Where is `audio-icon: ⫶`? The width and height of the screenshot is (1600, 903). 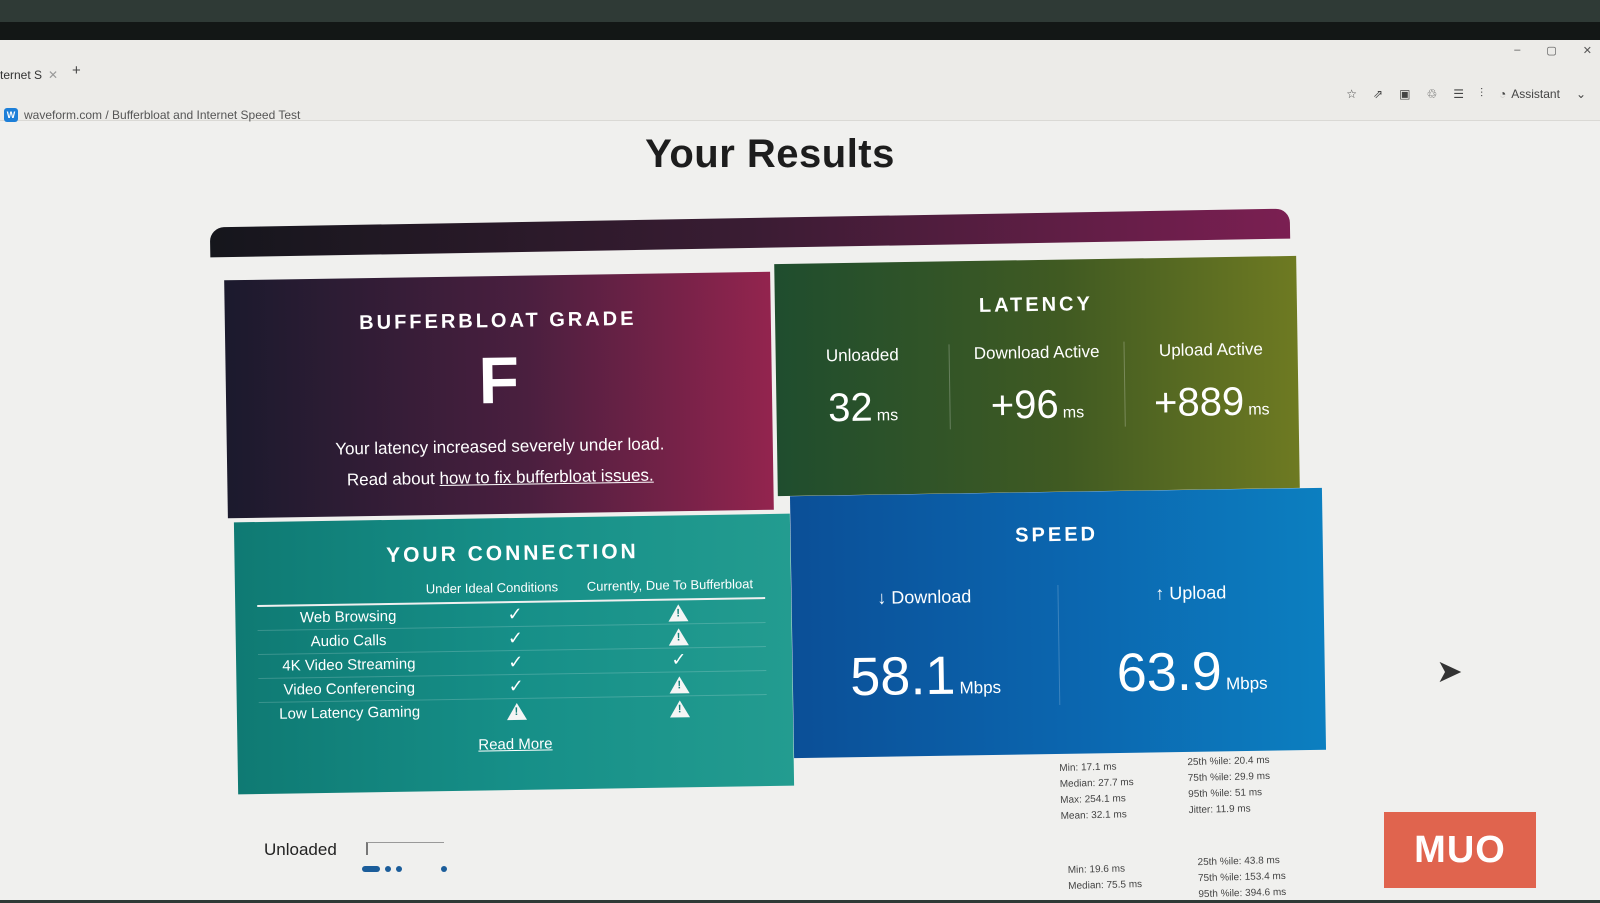
audio-icon: ⫶ is located at coordinates (1481, 93).